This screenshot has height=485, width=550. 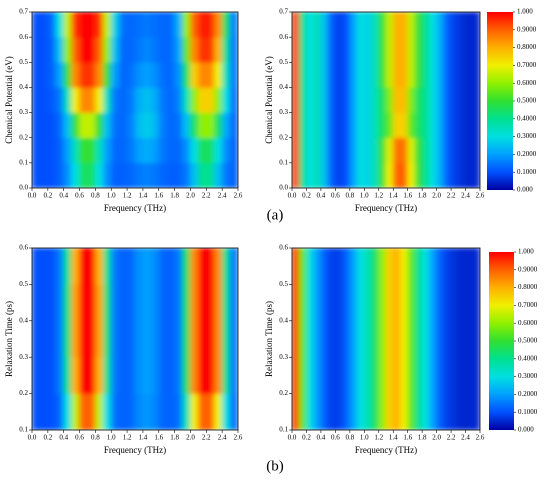 What do you see at coordinates (9, 339) in the screenshot?
I see `y-axis-label: Relaxation Time (ps)` at bounding box center [9, 339].